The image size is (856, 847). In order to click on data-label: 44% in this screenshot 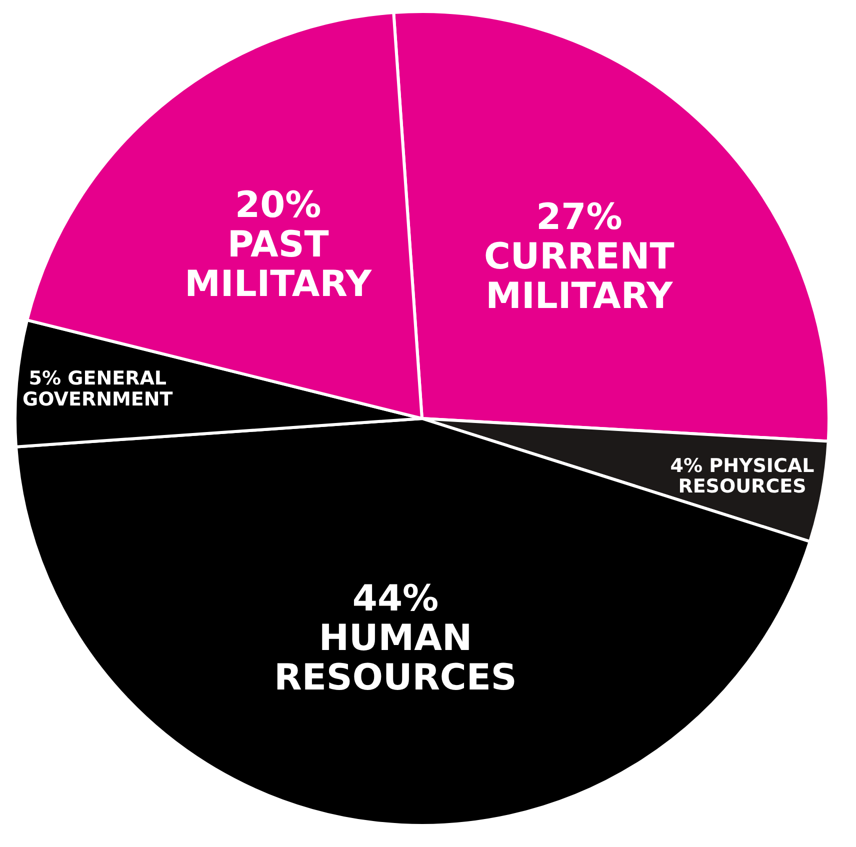, I will do `click(395, 599)`.